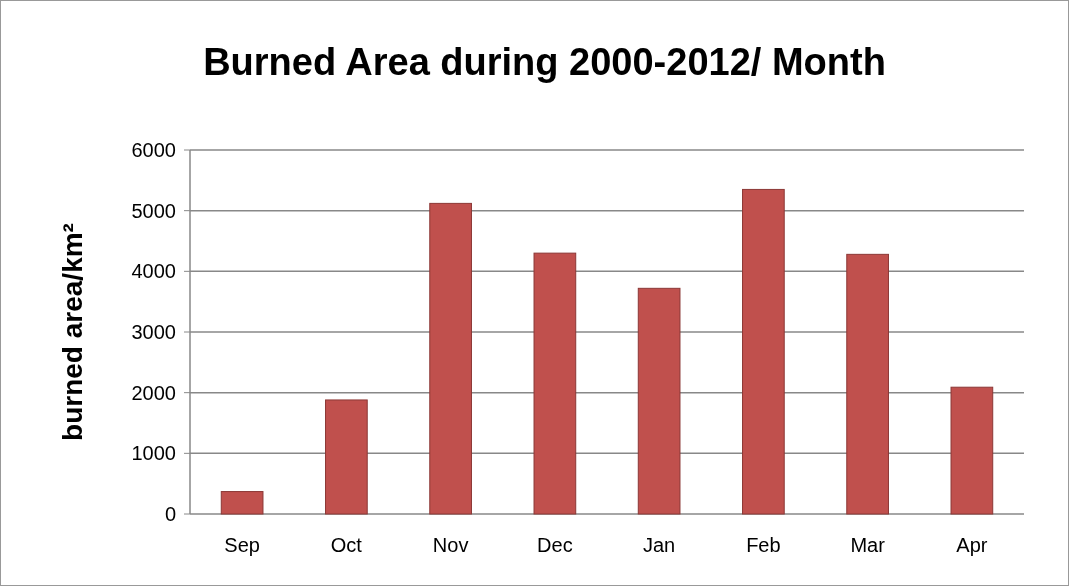  Describe the element at coordinates (153, 332) in the screenshot. I see `y-tick-label: 3000` at that location.